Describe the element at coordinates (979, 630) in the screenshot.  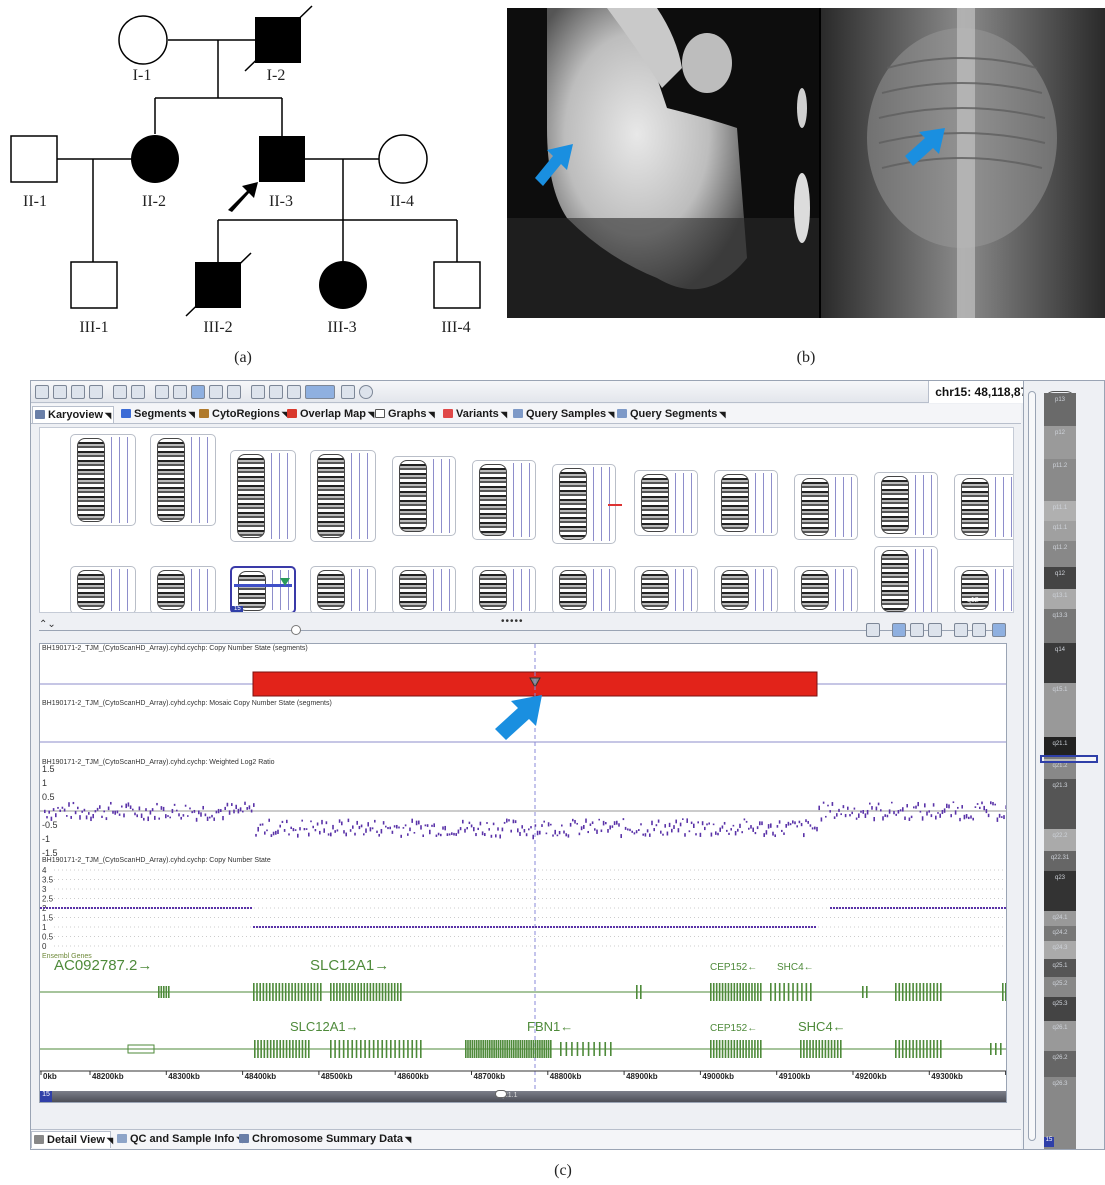
I see `zoom-in-icon` at that location.